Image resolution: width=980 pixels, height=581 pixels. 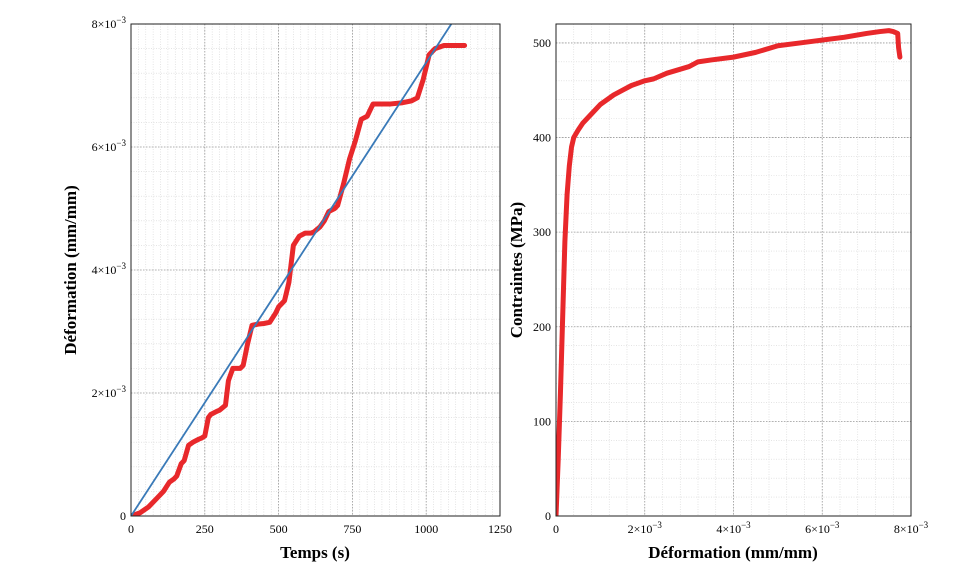 What do you see at coordinates (426, 529) in the screenshot?
I see `x-tick-label: 1000` at bounding box center [426, 529].